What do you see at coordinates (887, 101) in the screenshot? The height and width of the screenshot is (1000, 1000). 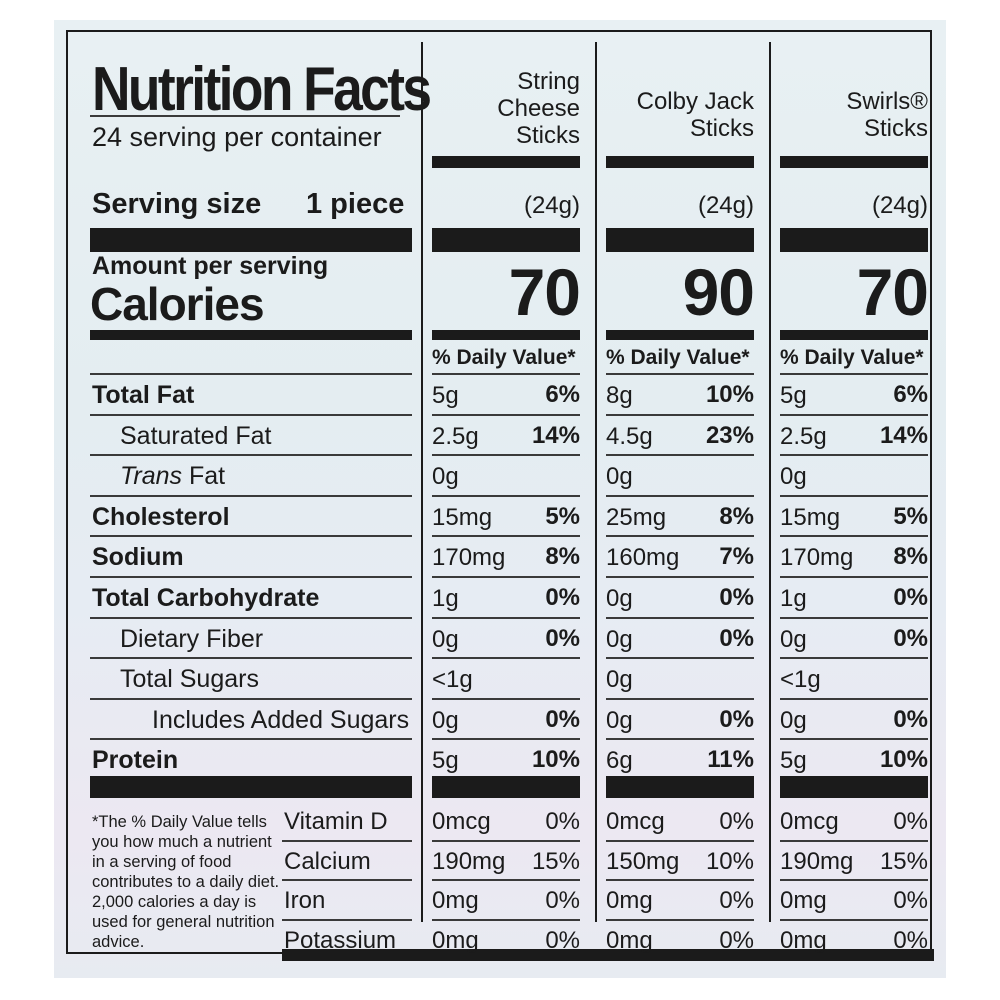 I see `product-name-line: Swirls®` at bounding box center [887, 101].